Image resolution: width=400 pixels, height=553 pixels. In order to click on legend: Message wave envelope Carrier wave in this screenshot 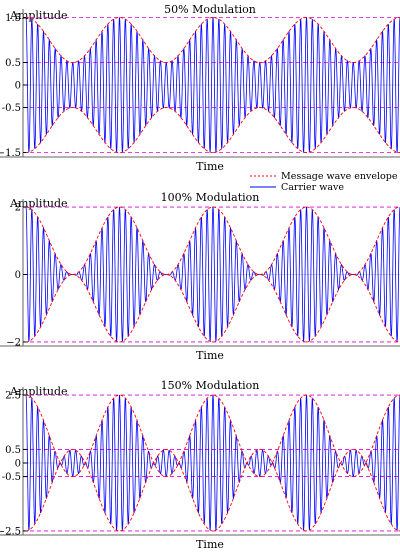, I will do `click(324, 182)`.